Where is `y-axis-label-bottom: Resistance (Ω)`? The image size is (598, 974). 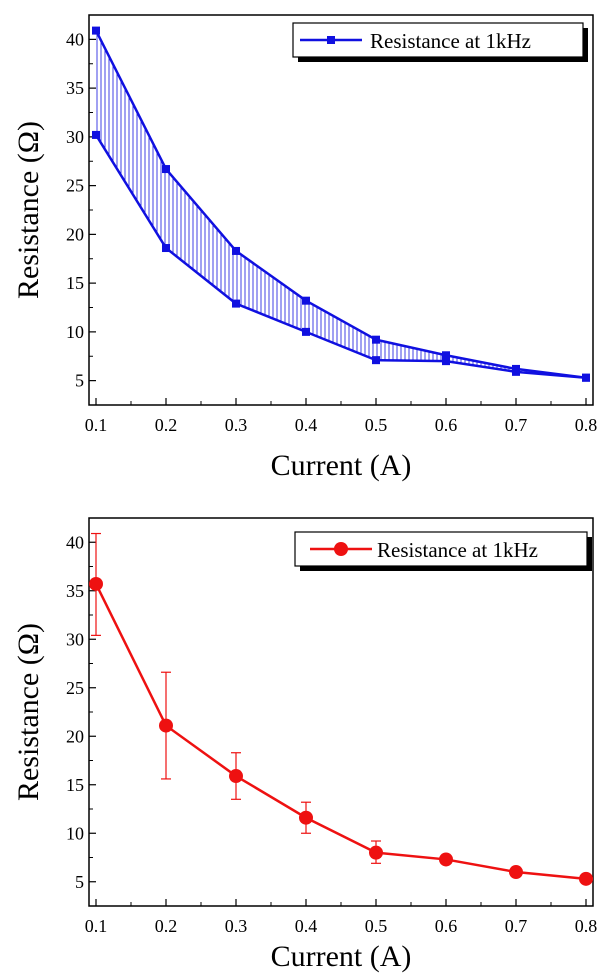
y-axis-label-bottom: Resistance (Ω) is located at coordinates (28, 712).